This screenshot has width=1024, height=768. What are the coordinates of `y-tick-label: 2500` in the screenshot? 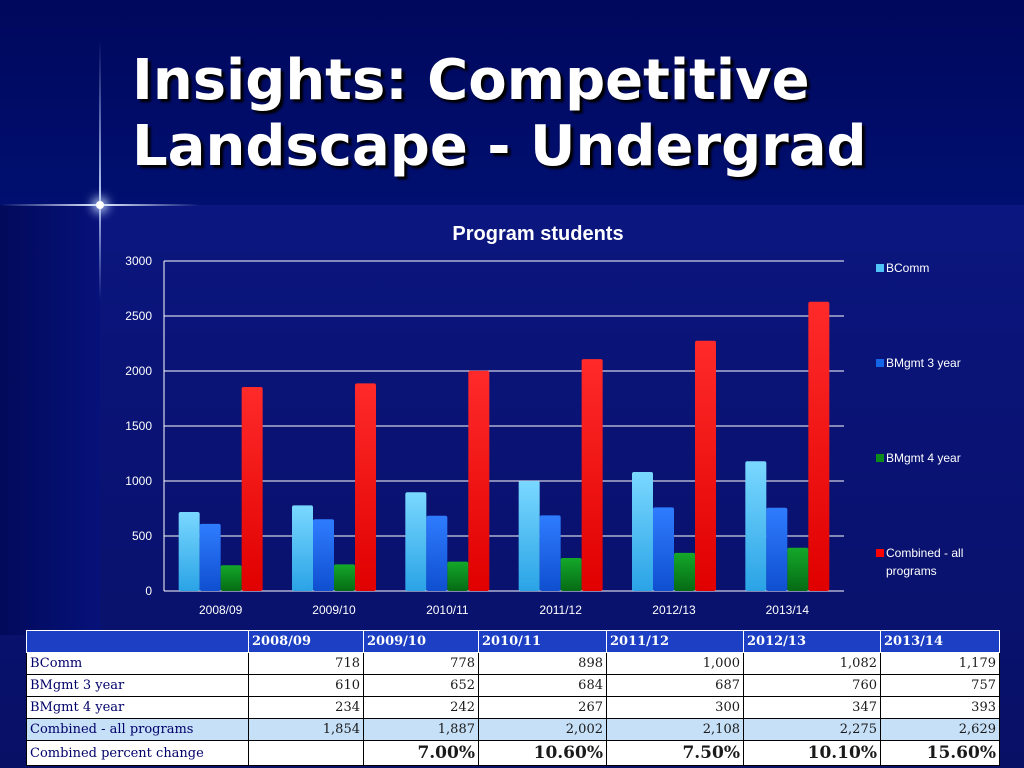 It's located at (138, 316).